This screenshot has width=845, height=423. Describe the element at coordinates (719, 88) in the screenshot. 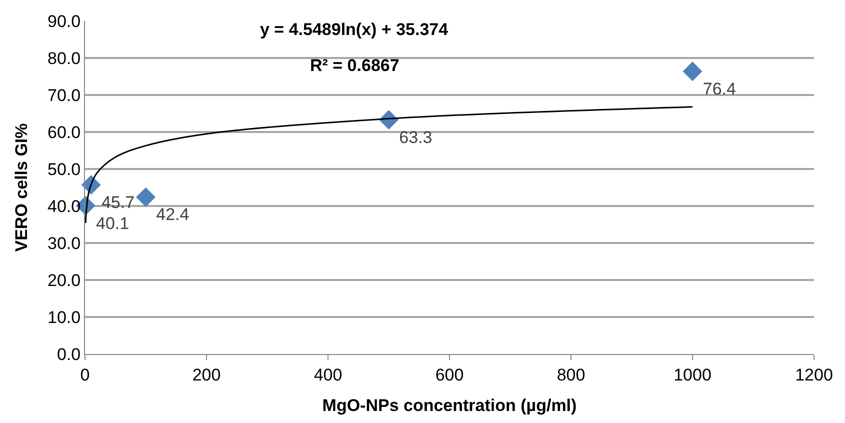

I see `data-label: 76.4` at that location.